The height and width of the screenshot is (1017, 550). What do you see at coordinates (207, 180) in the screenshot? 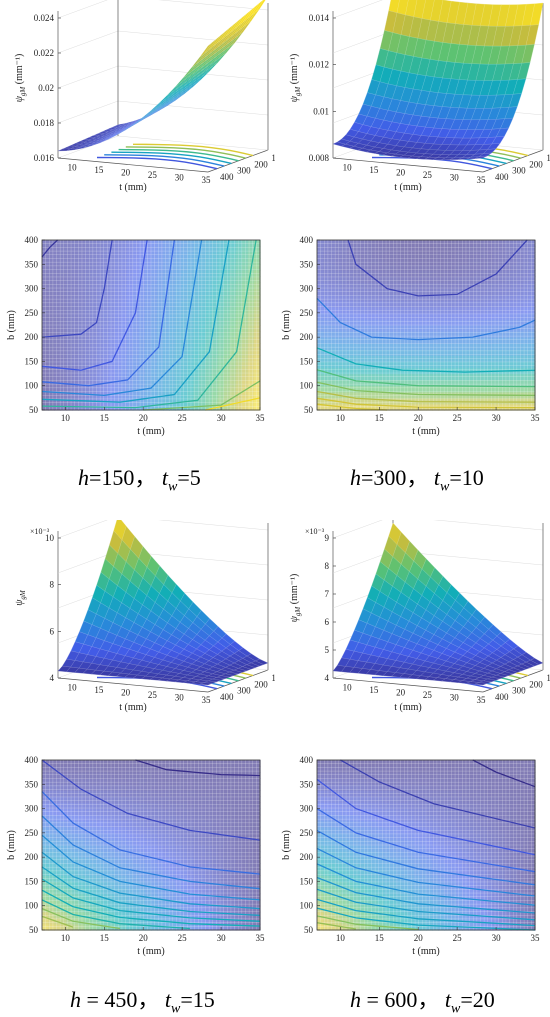
I see `x-tick-label: 35` at bounding box center [207, 180].